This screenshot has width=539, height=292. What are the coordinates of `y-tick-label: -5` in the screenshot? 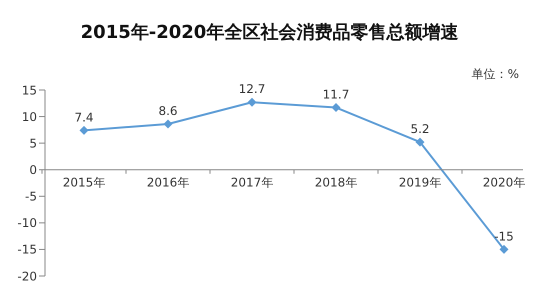 It's located at (31, 197).